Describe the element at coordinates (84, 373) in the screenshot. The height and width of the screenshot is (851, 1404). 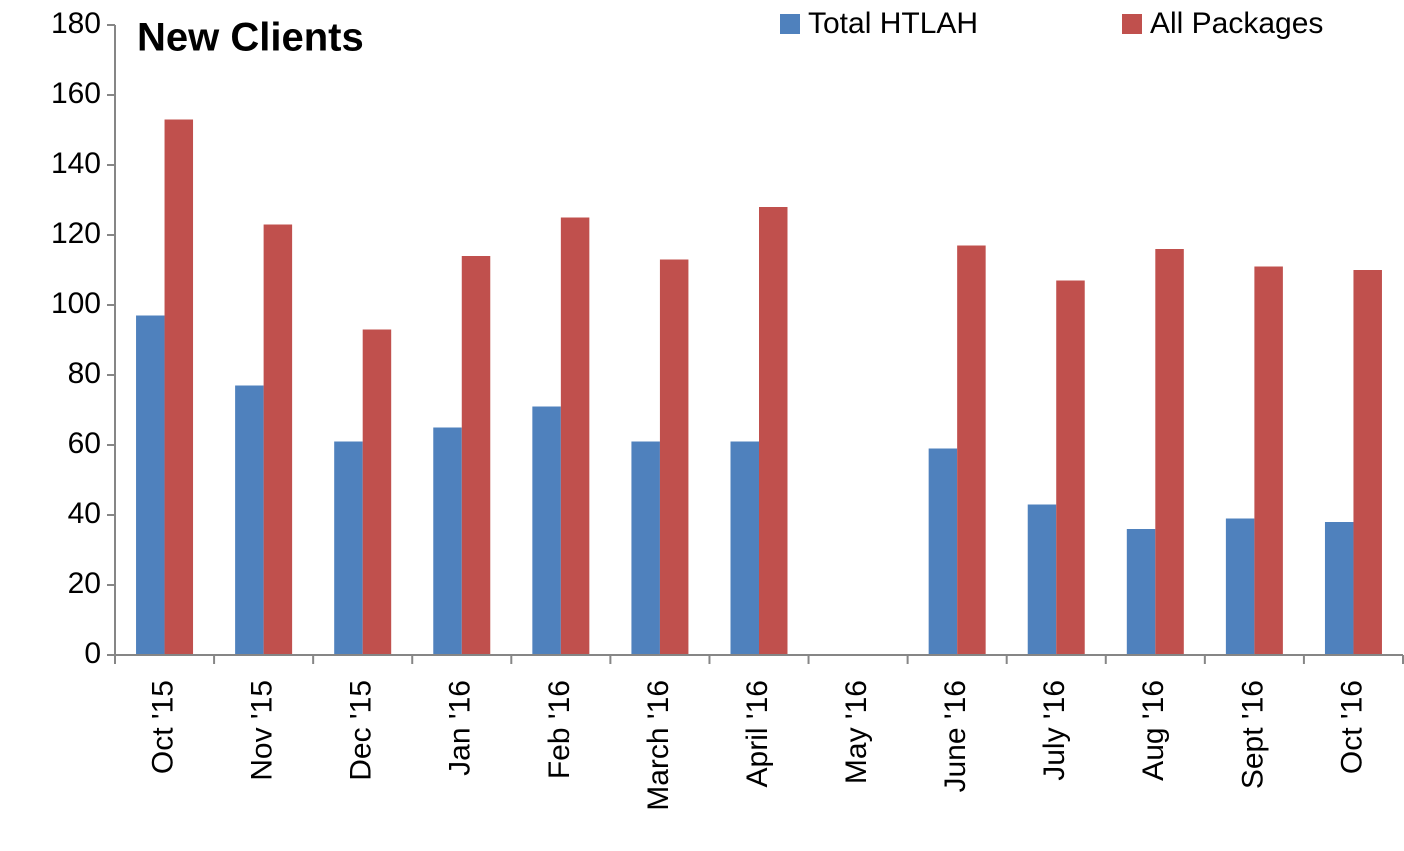
I see `y-tick-label: 80` at that location.